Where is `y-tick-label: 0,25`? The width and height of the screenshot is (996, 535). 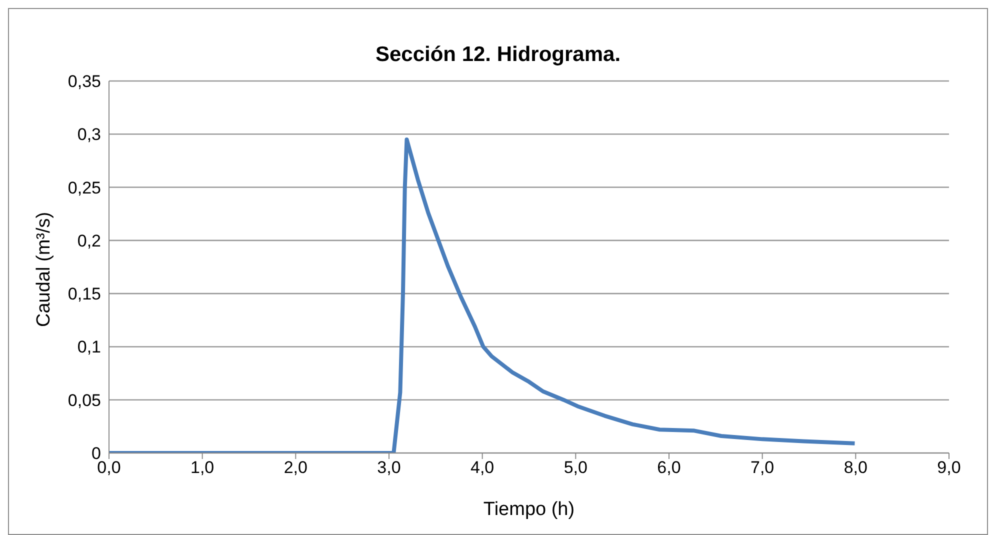 y-tick-label: 0,25 is located at coordinates (84, 188).